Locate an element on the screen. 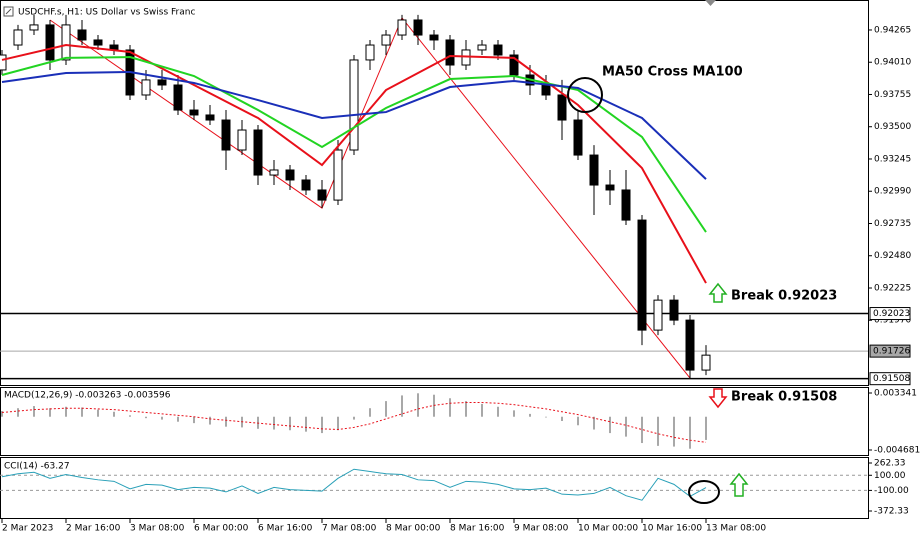 This screenshot has height=538, width=923. y-tick-label: -100.00 is located at coordinates (891, 491).